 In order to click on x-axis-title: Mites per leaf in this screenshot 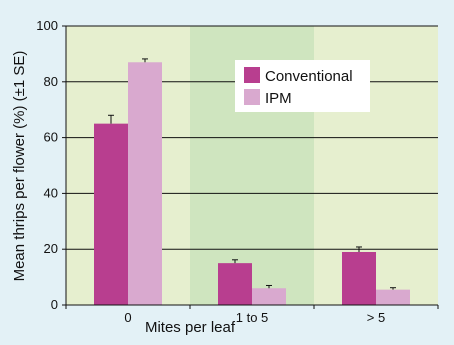, I will do `click(190, 327)`.